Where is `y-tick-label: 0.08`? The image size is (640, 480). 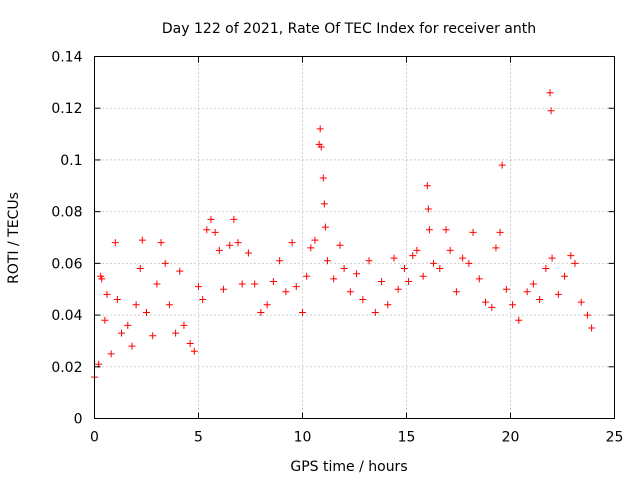
y-tick-label: 0.08 is located at coordinates (66, 213).